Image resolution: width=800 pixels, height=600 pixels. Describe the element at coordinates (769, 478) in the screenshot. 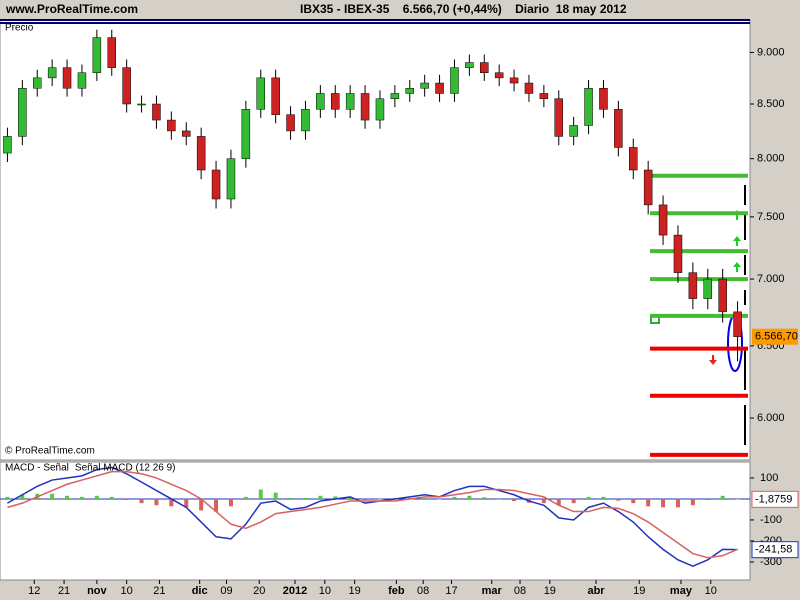

I see `y-tick-label: 100` at that location.